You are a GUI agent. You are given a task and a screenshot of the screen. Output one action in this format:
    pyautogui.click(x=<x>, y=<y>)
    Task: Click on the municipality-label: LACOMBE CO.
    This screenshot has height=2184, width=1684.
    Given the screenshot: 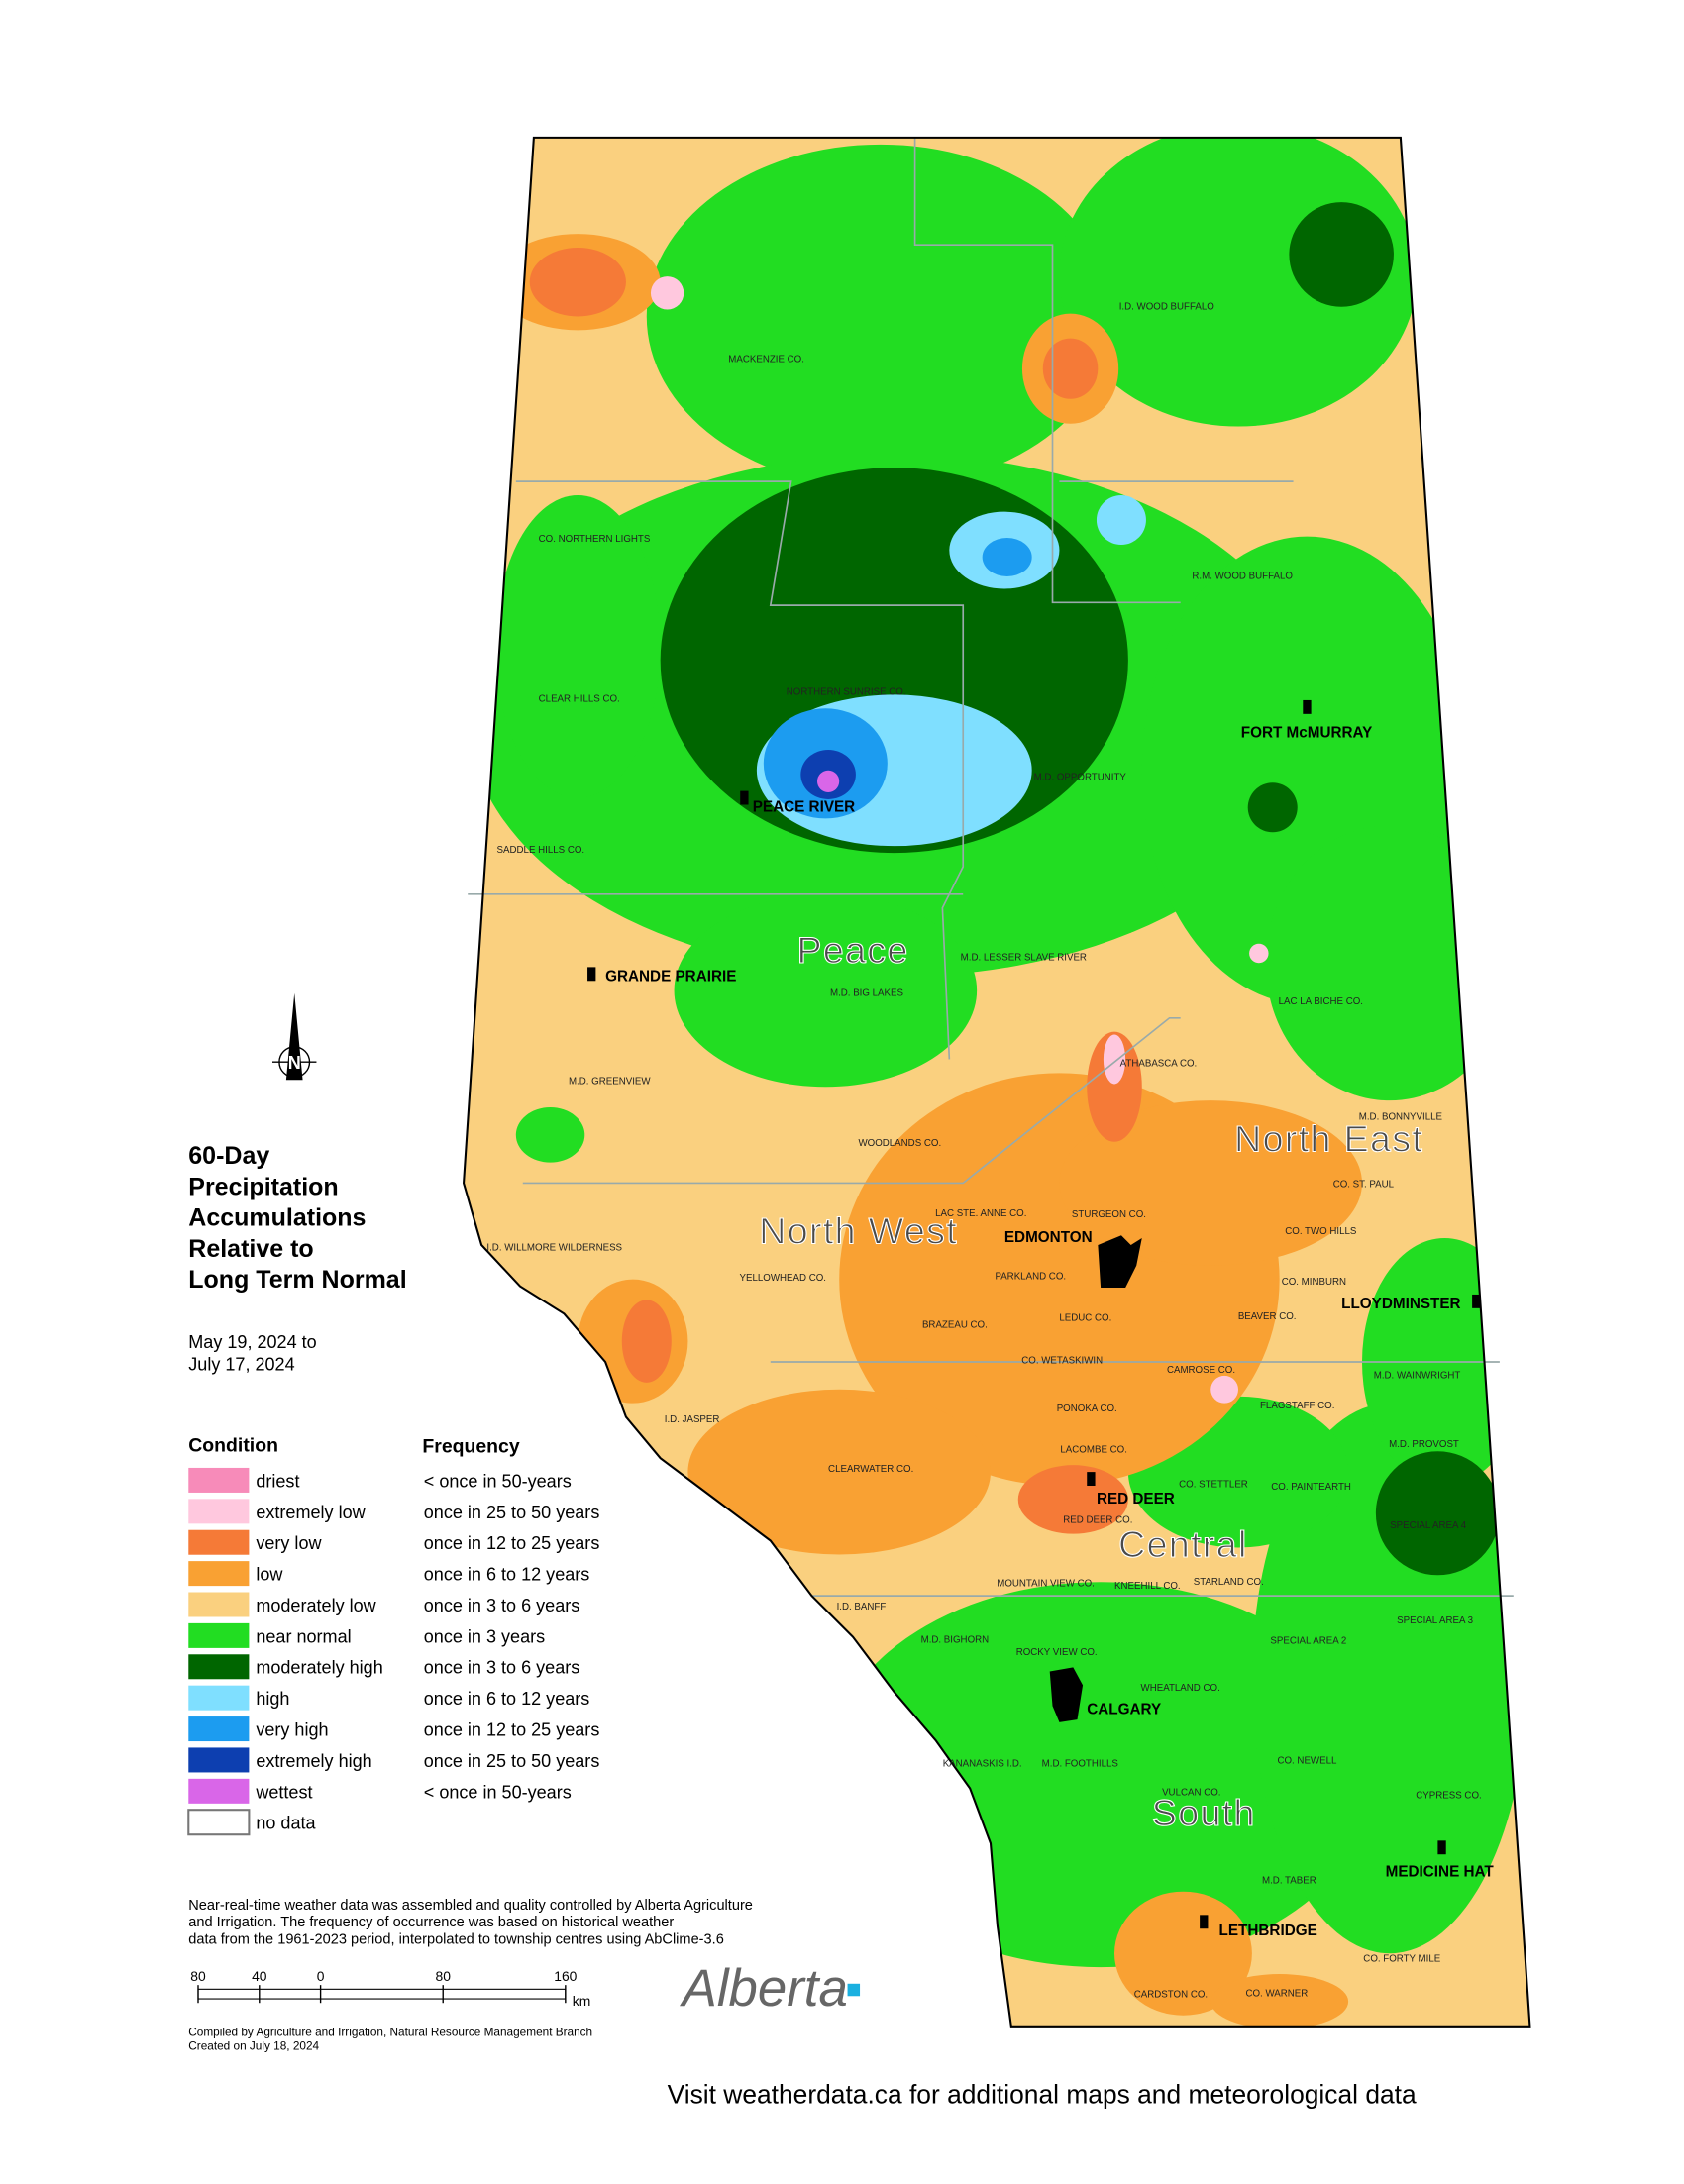 What is the action you would take?
    pyautogui.click(x=1093, y=1450)
    